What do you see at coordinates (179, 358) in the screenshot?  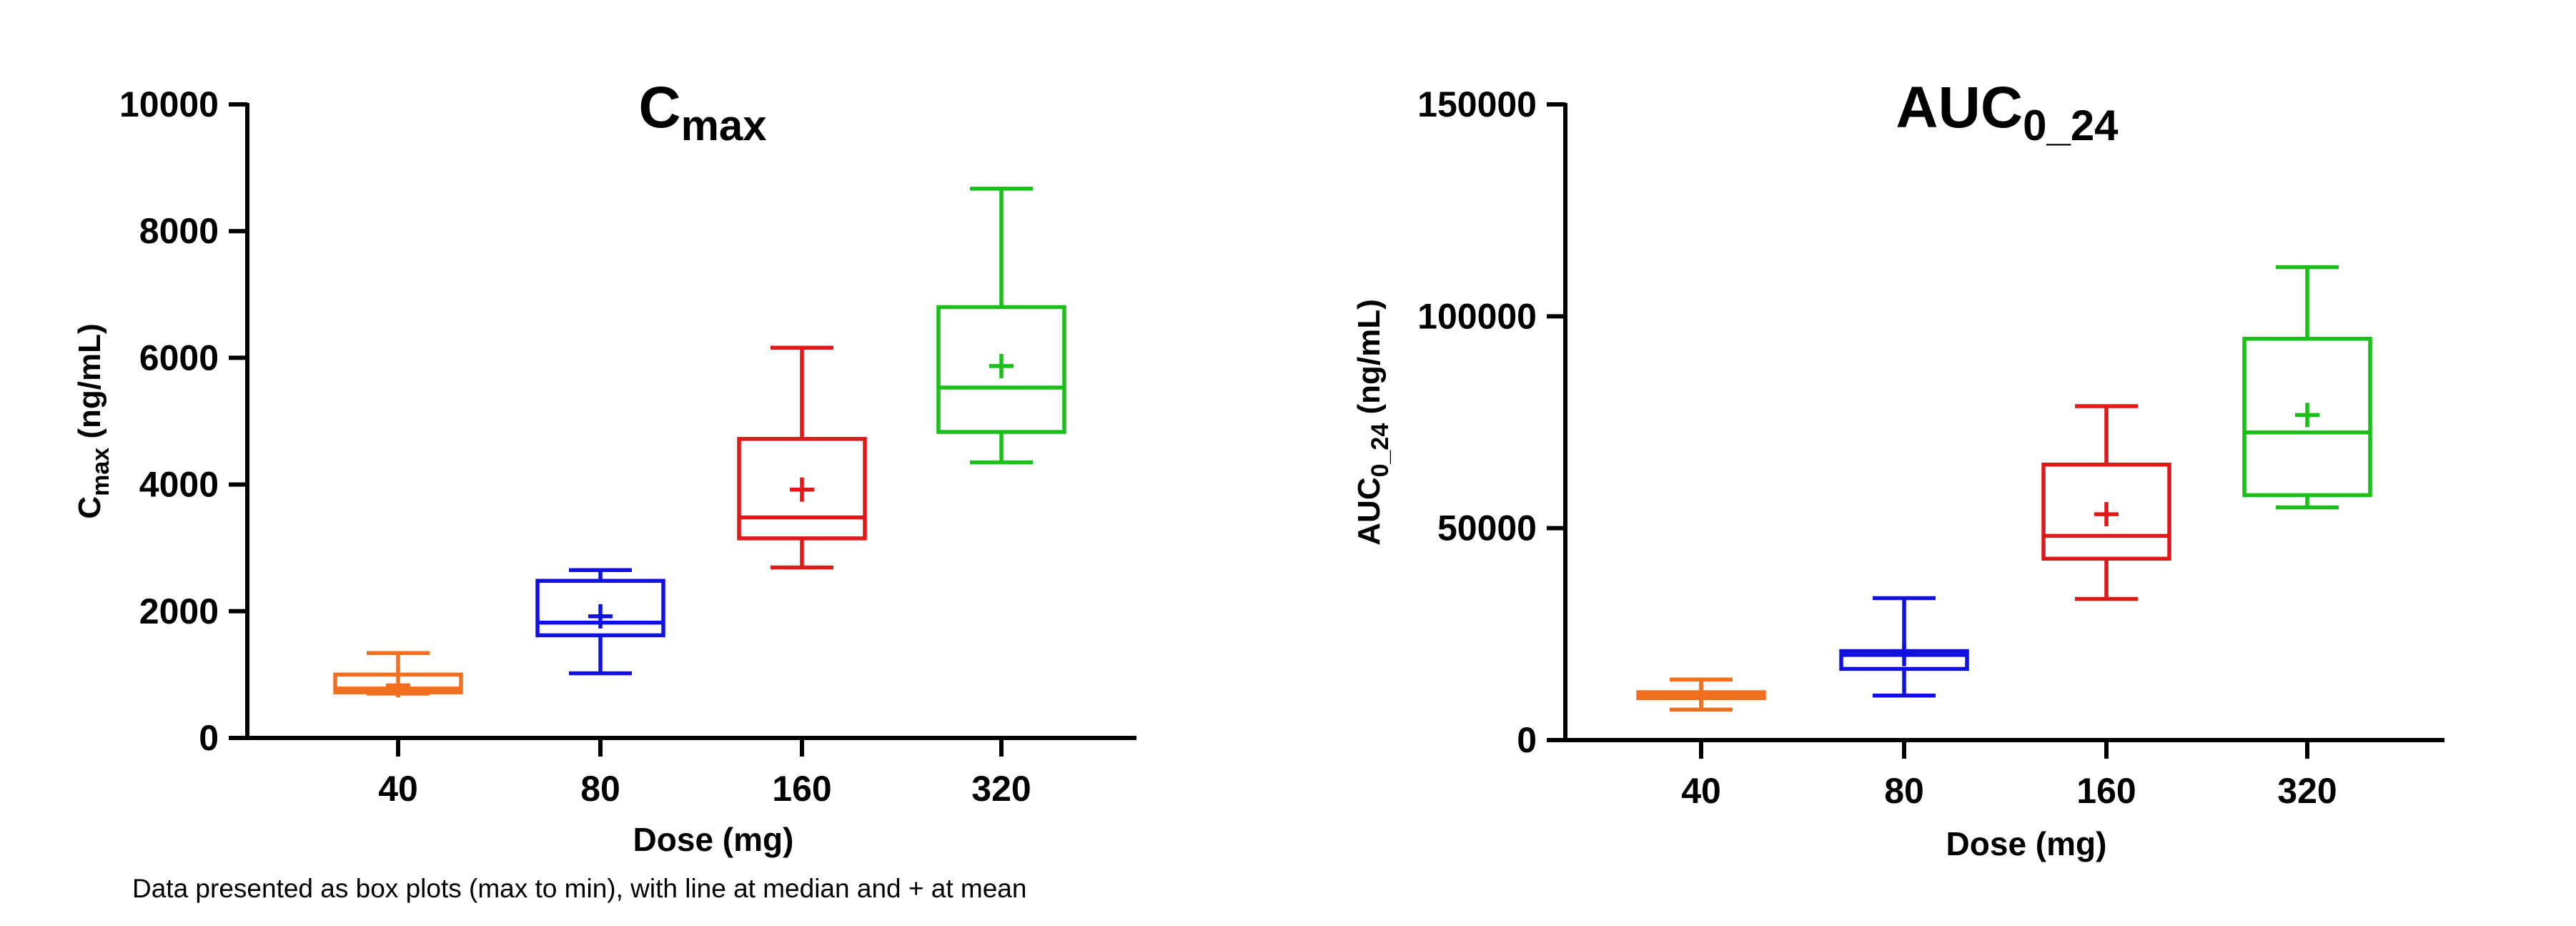 I see `y-tick-label: 6000` at bounding box center [179, 358].